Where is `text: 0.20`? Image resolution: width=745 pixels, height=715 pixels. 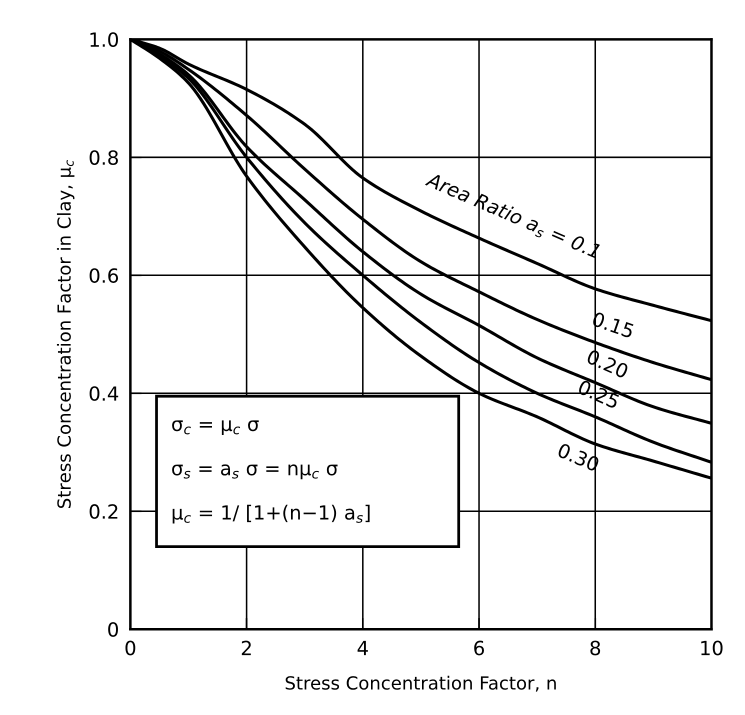
text: 0.20 is located at coordinates (608, 363).